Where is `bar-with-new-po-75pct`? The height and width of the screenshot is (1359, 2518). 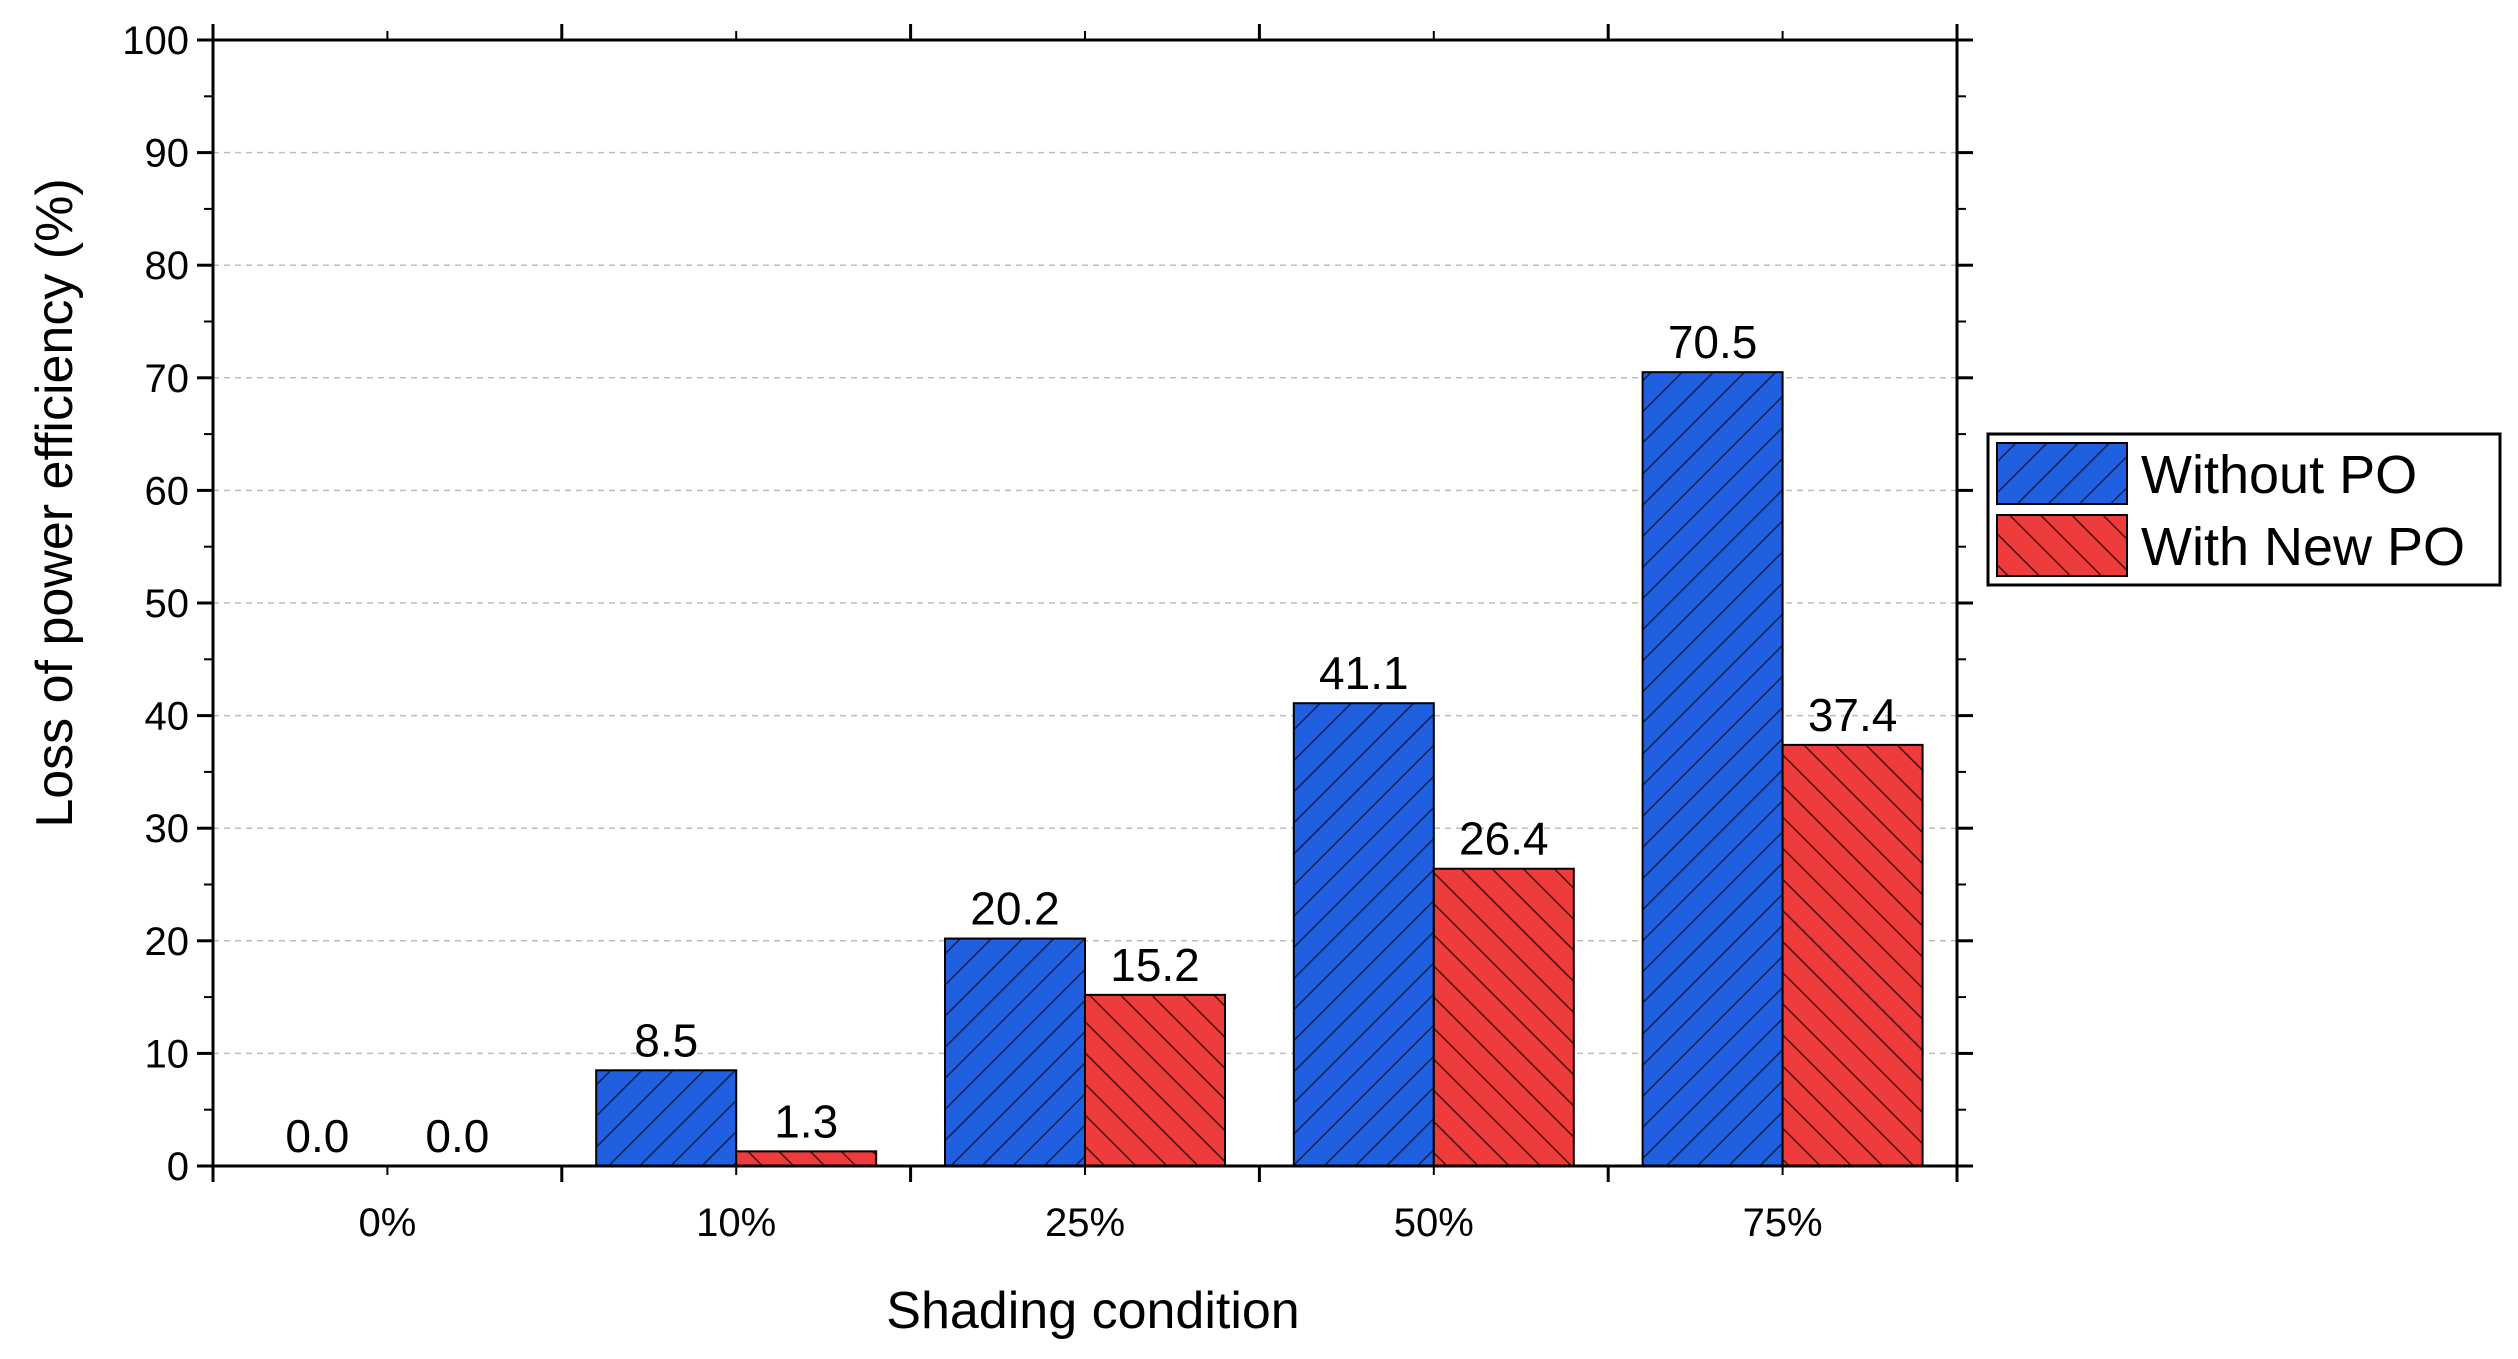
bar-with-new-po-75pct is located at coordinates (1852, 955).